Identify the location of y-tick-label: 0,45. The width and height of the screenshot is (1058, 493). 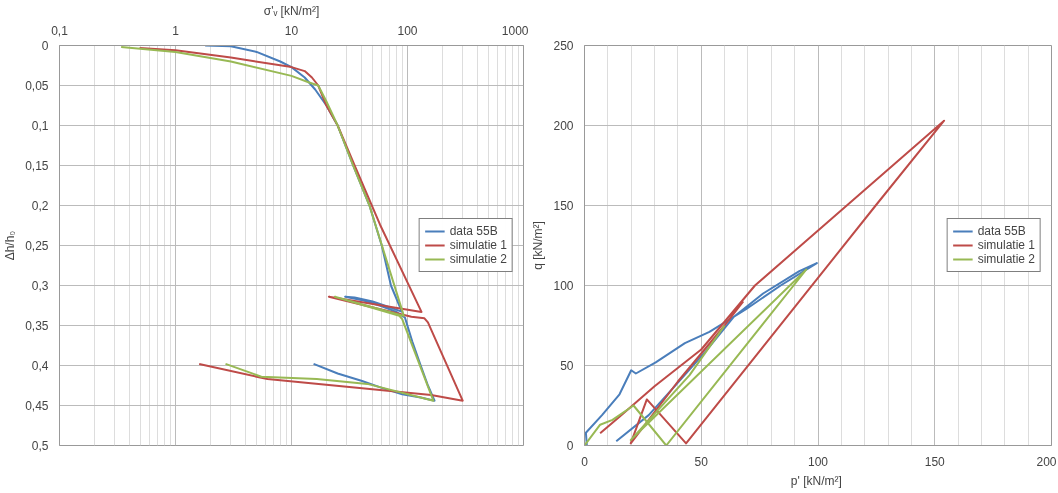
(37, 406).